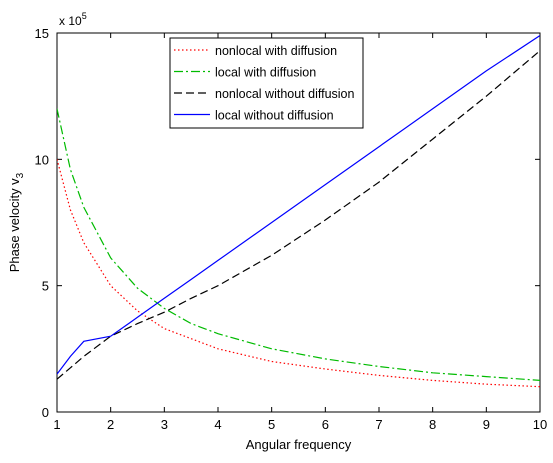  I want to click on x-tick-label: 4, so click(217, 424).